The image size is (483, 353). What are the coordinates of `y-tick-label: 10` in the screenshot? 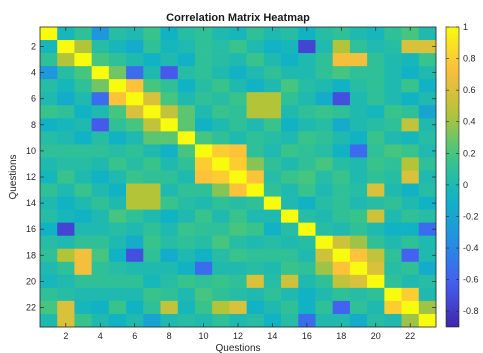 It's located at (31, 151).